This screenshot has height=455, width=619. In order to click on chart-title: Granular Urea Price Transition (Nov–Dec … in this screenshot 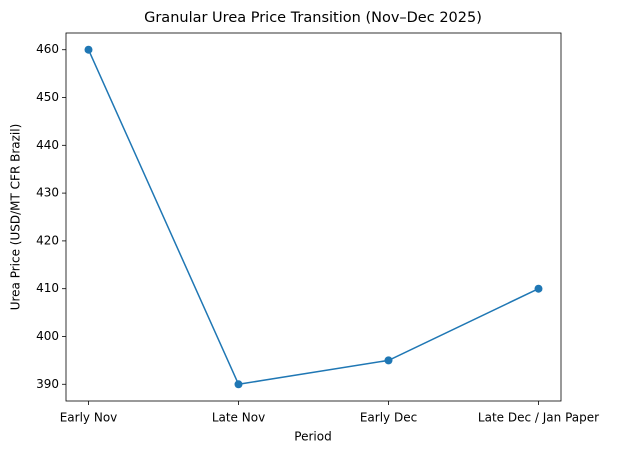, I will do `click(313, 18)`.